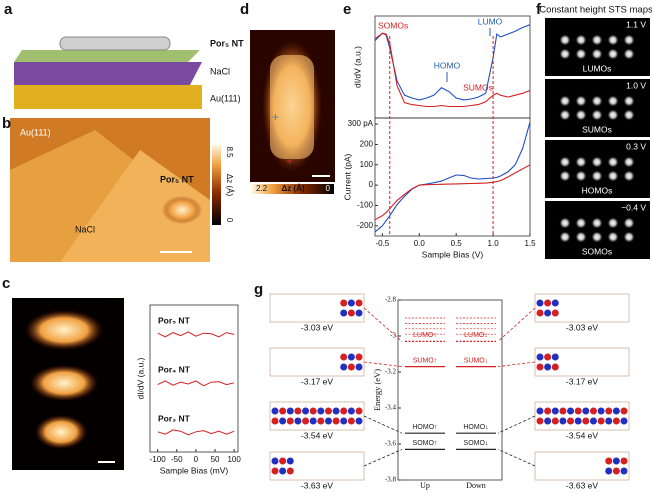  What do you see at coordinates (357, 67) in the screenshot?
I see `y-axis-label: dI/dV (a.u.)` at bounding box center [357, 67].